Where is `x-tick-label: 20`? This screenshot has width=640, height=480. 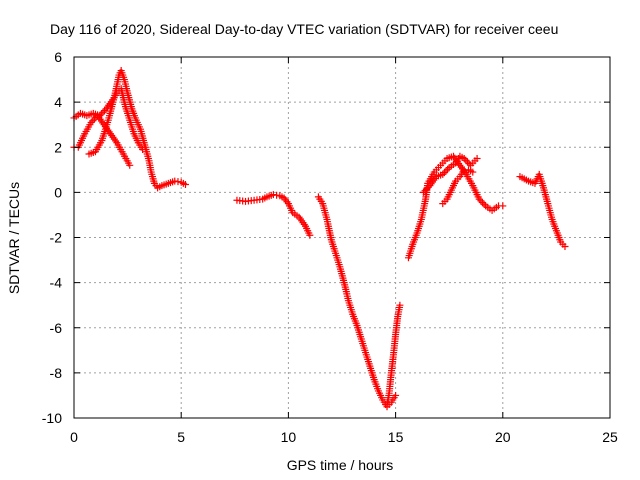 x-tick-label: 20 is located at coordinates (503, 437).